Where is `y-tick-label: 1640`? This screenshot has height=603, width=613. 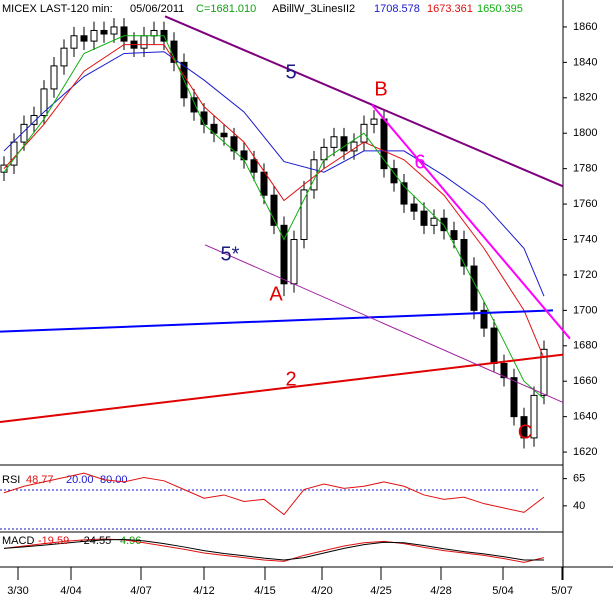
y-tick-label: 1640 is located at coordinates (585, 417).